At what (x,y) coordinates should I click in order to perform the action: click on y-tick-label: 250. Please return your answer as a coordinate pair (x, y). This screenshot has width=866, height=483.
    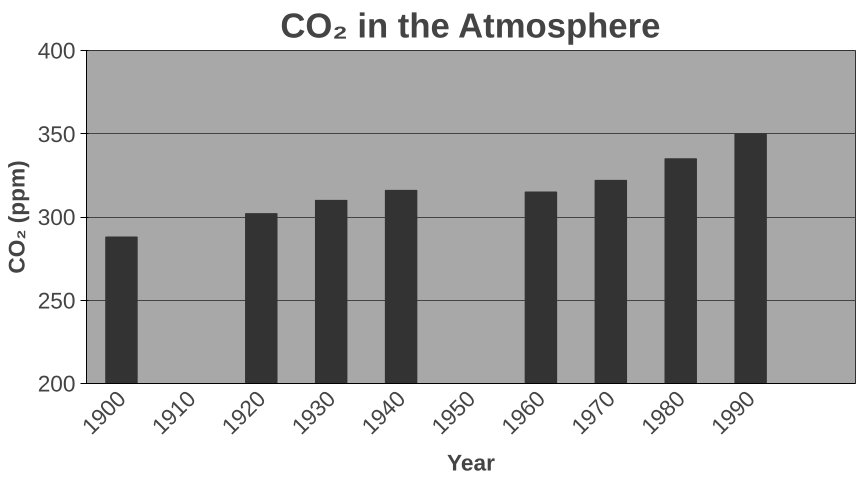
    Looking at the image, I should click on (57, 300).